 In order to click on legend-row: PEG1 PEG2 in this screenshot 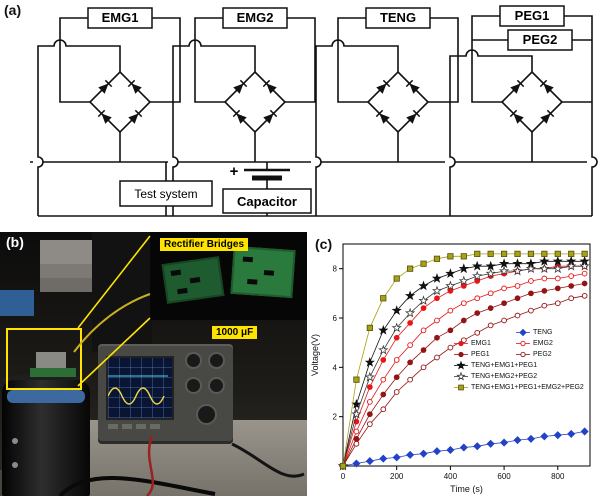, I will do `click(518, 354)`.